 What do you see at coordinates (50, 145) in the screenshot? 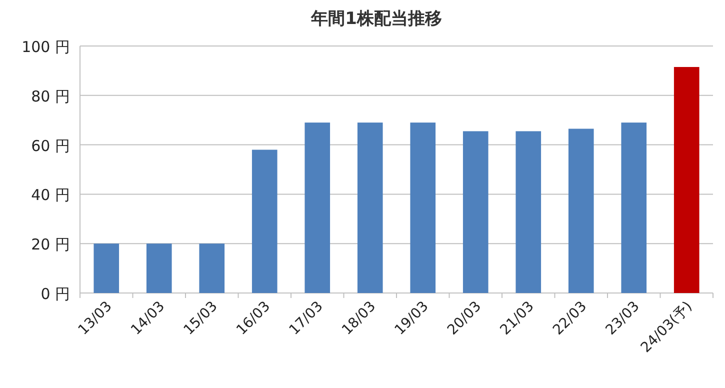
I see `y-tick-label: 60 円` at bounding box center [50, 145].